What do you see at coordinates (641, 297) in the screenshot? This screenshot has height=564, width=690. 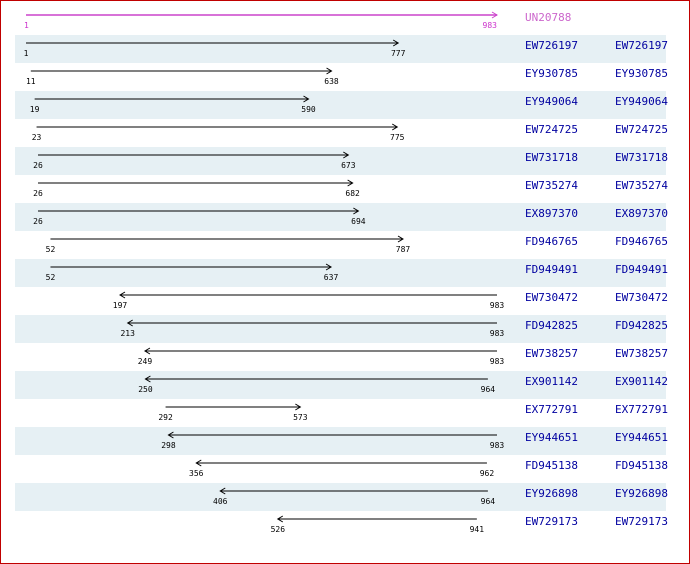 I see `accession-link-secondary: EW730472` at bounding box center [641, 297].